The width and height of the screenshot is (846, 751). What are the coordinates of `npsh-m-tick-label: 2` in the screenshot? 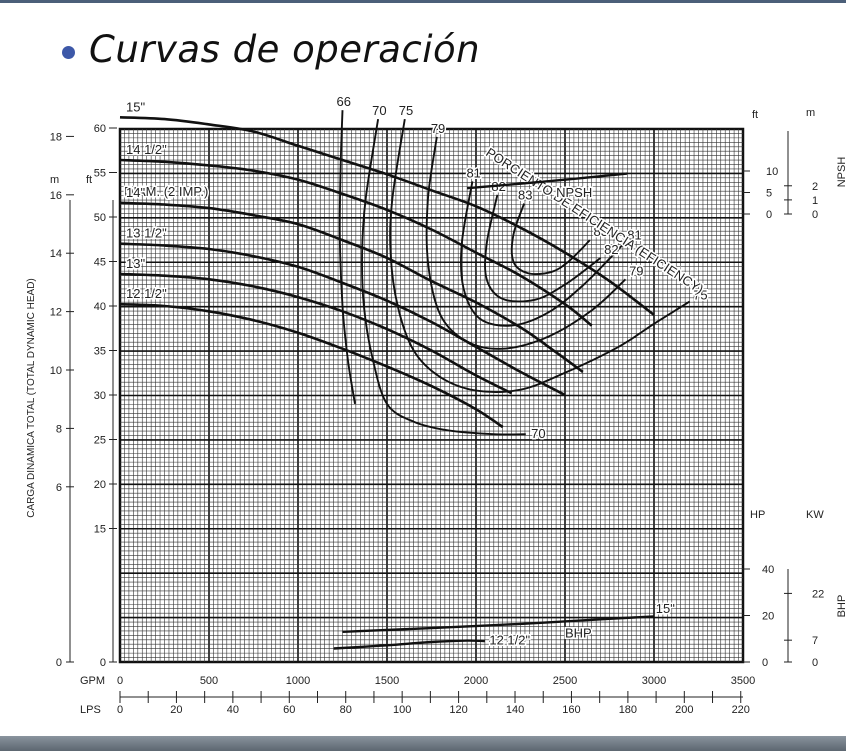 It's located at (815, 187).